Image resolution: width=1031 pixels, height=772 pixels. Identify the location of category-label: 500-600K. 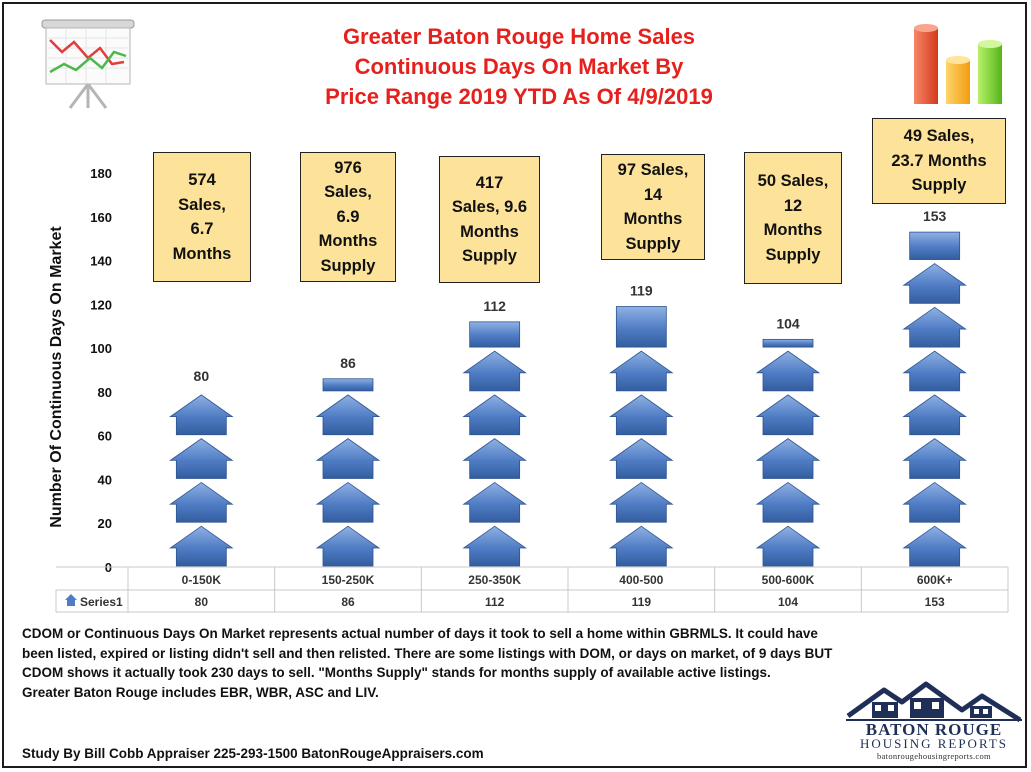
(788, 580).